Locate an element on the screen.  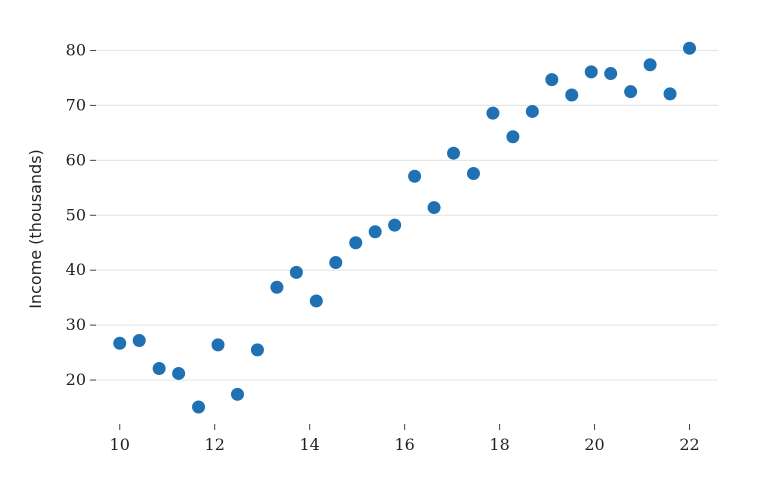
x-tick-label: 22 is located at coordinates (689, 444).